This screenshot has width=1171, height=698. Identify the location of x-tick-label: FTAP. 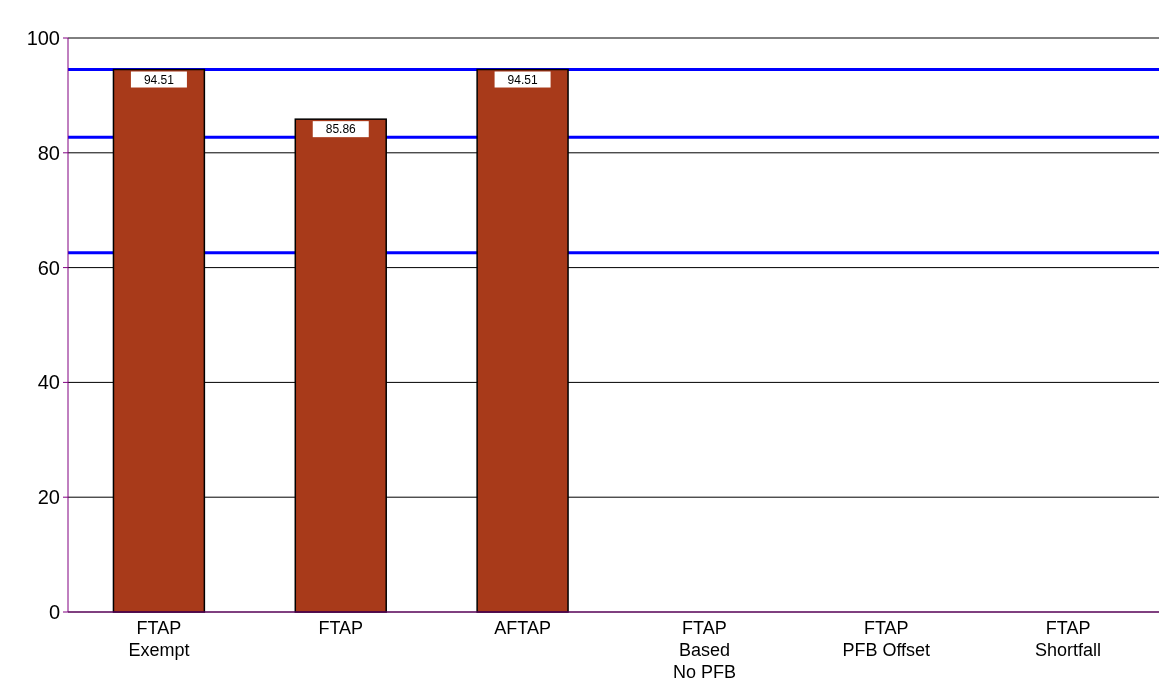
(341, 628).